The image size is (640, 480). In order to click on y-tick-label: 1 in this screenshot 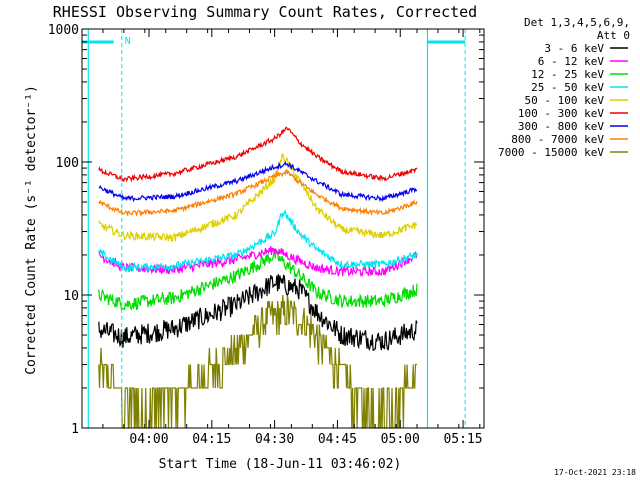, I will do `click(75, 429)`.